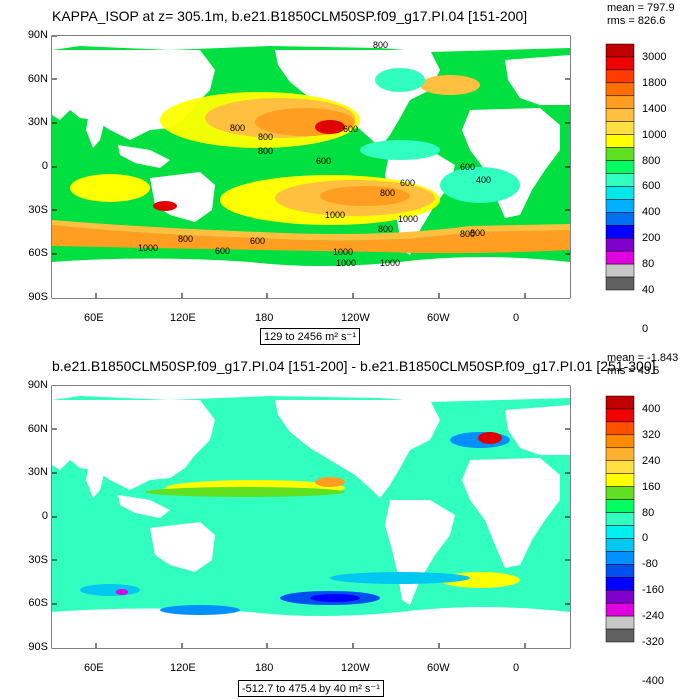 The image size is (700, 700). What do you see at coordinates (651, 186) in the screenshot?
I see `colorbar-label: 600` at bounding box center [651, 186].